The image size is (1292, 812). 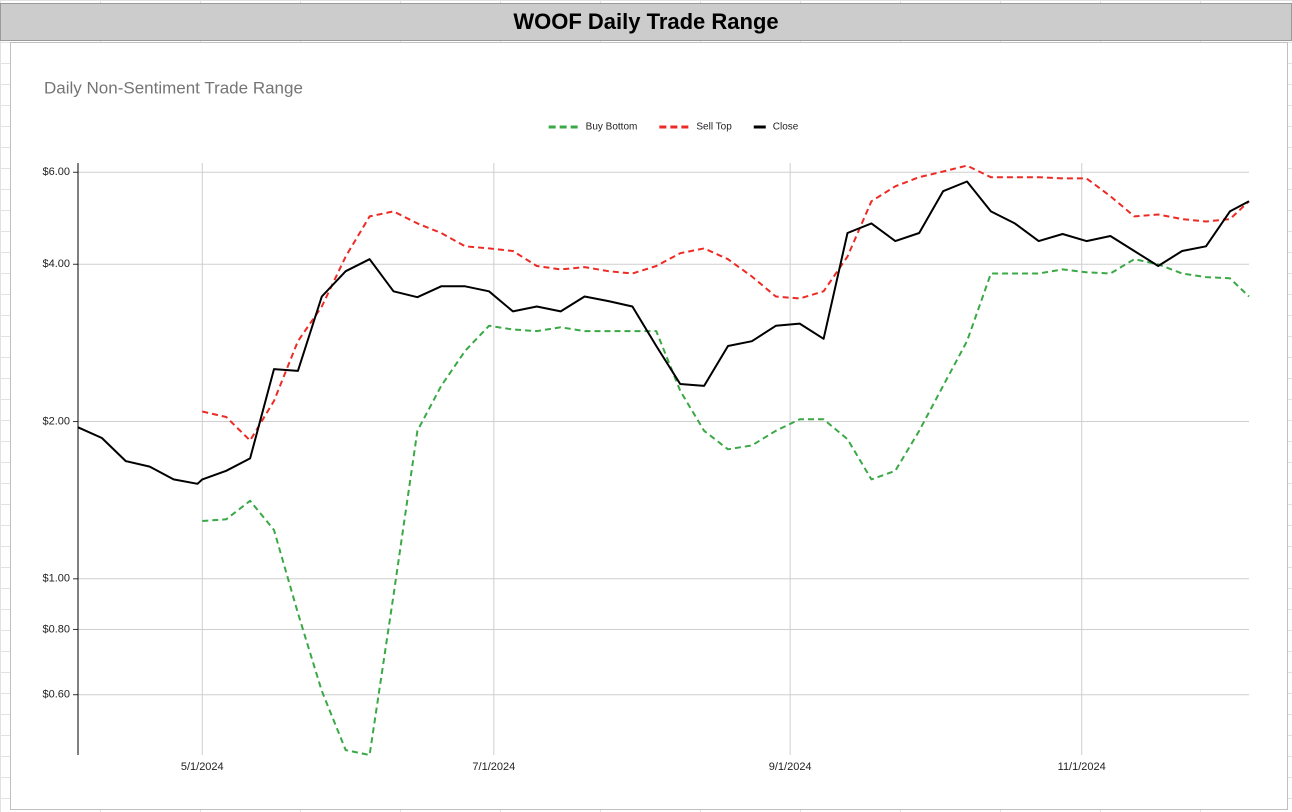 What do you see at coordinates (1082, 767) in the screenshot?
I see `x-tick-label: 11/1/2024` at bounding box center [1082, 767].